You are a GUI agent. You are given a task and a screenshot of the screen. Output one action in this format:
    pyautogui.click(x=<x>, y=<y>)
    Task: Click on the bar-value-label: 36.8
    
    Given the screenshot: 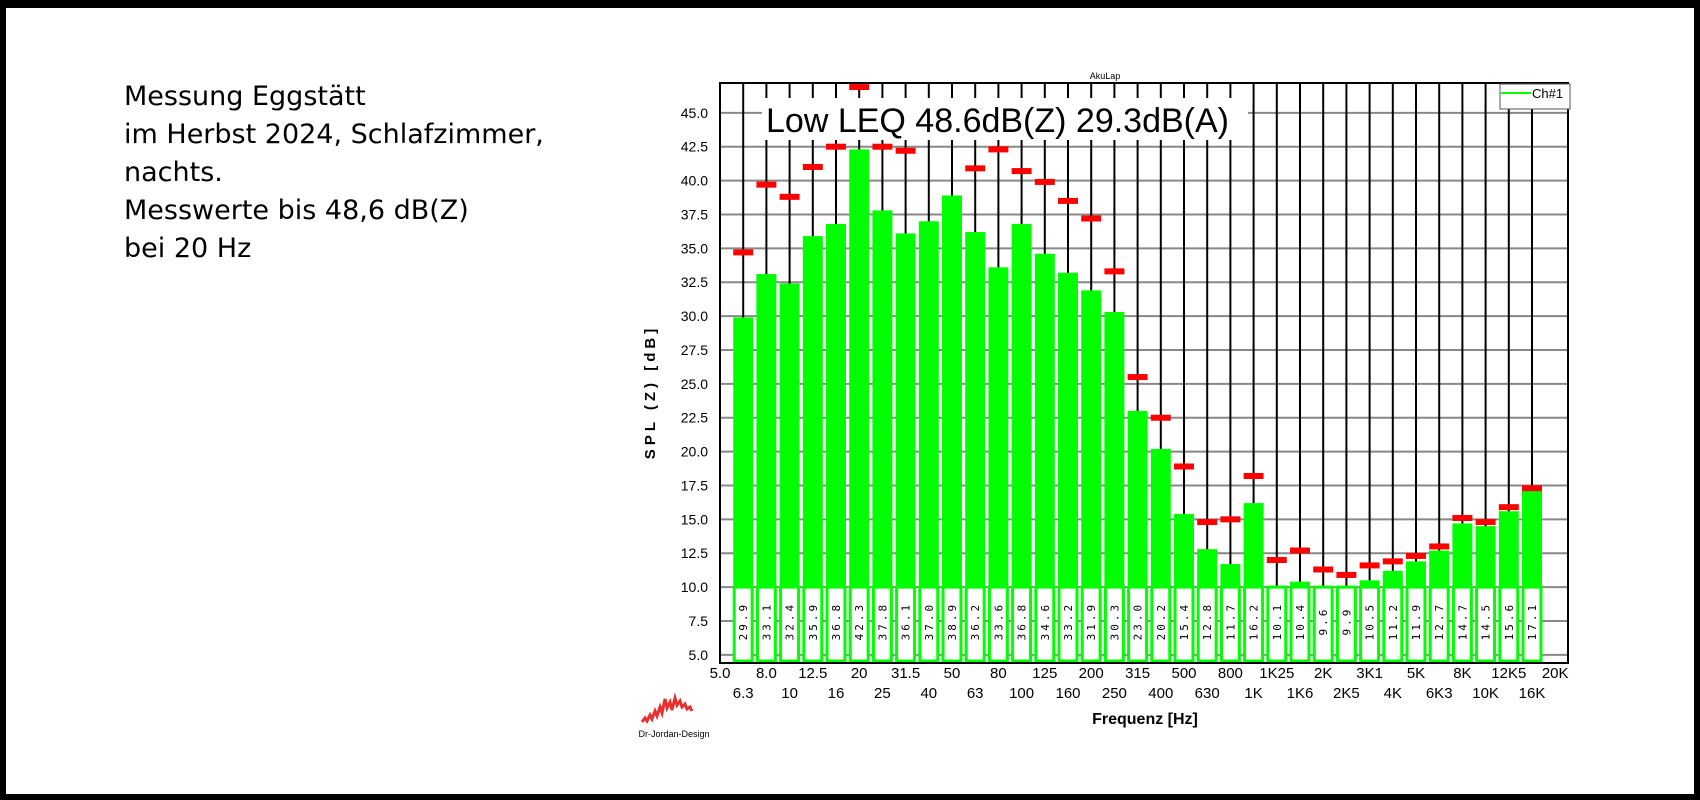 What is the action you would take?
    pyautogui.click(x=836, y=621)
    